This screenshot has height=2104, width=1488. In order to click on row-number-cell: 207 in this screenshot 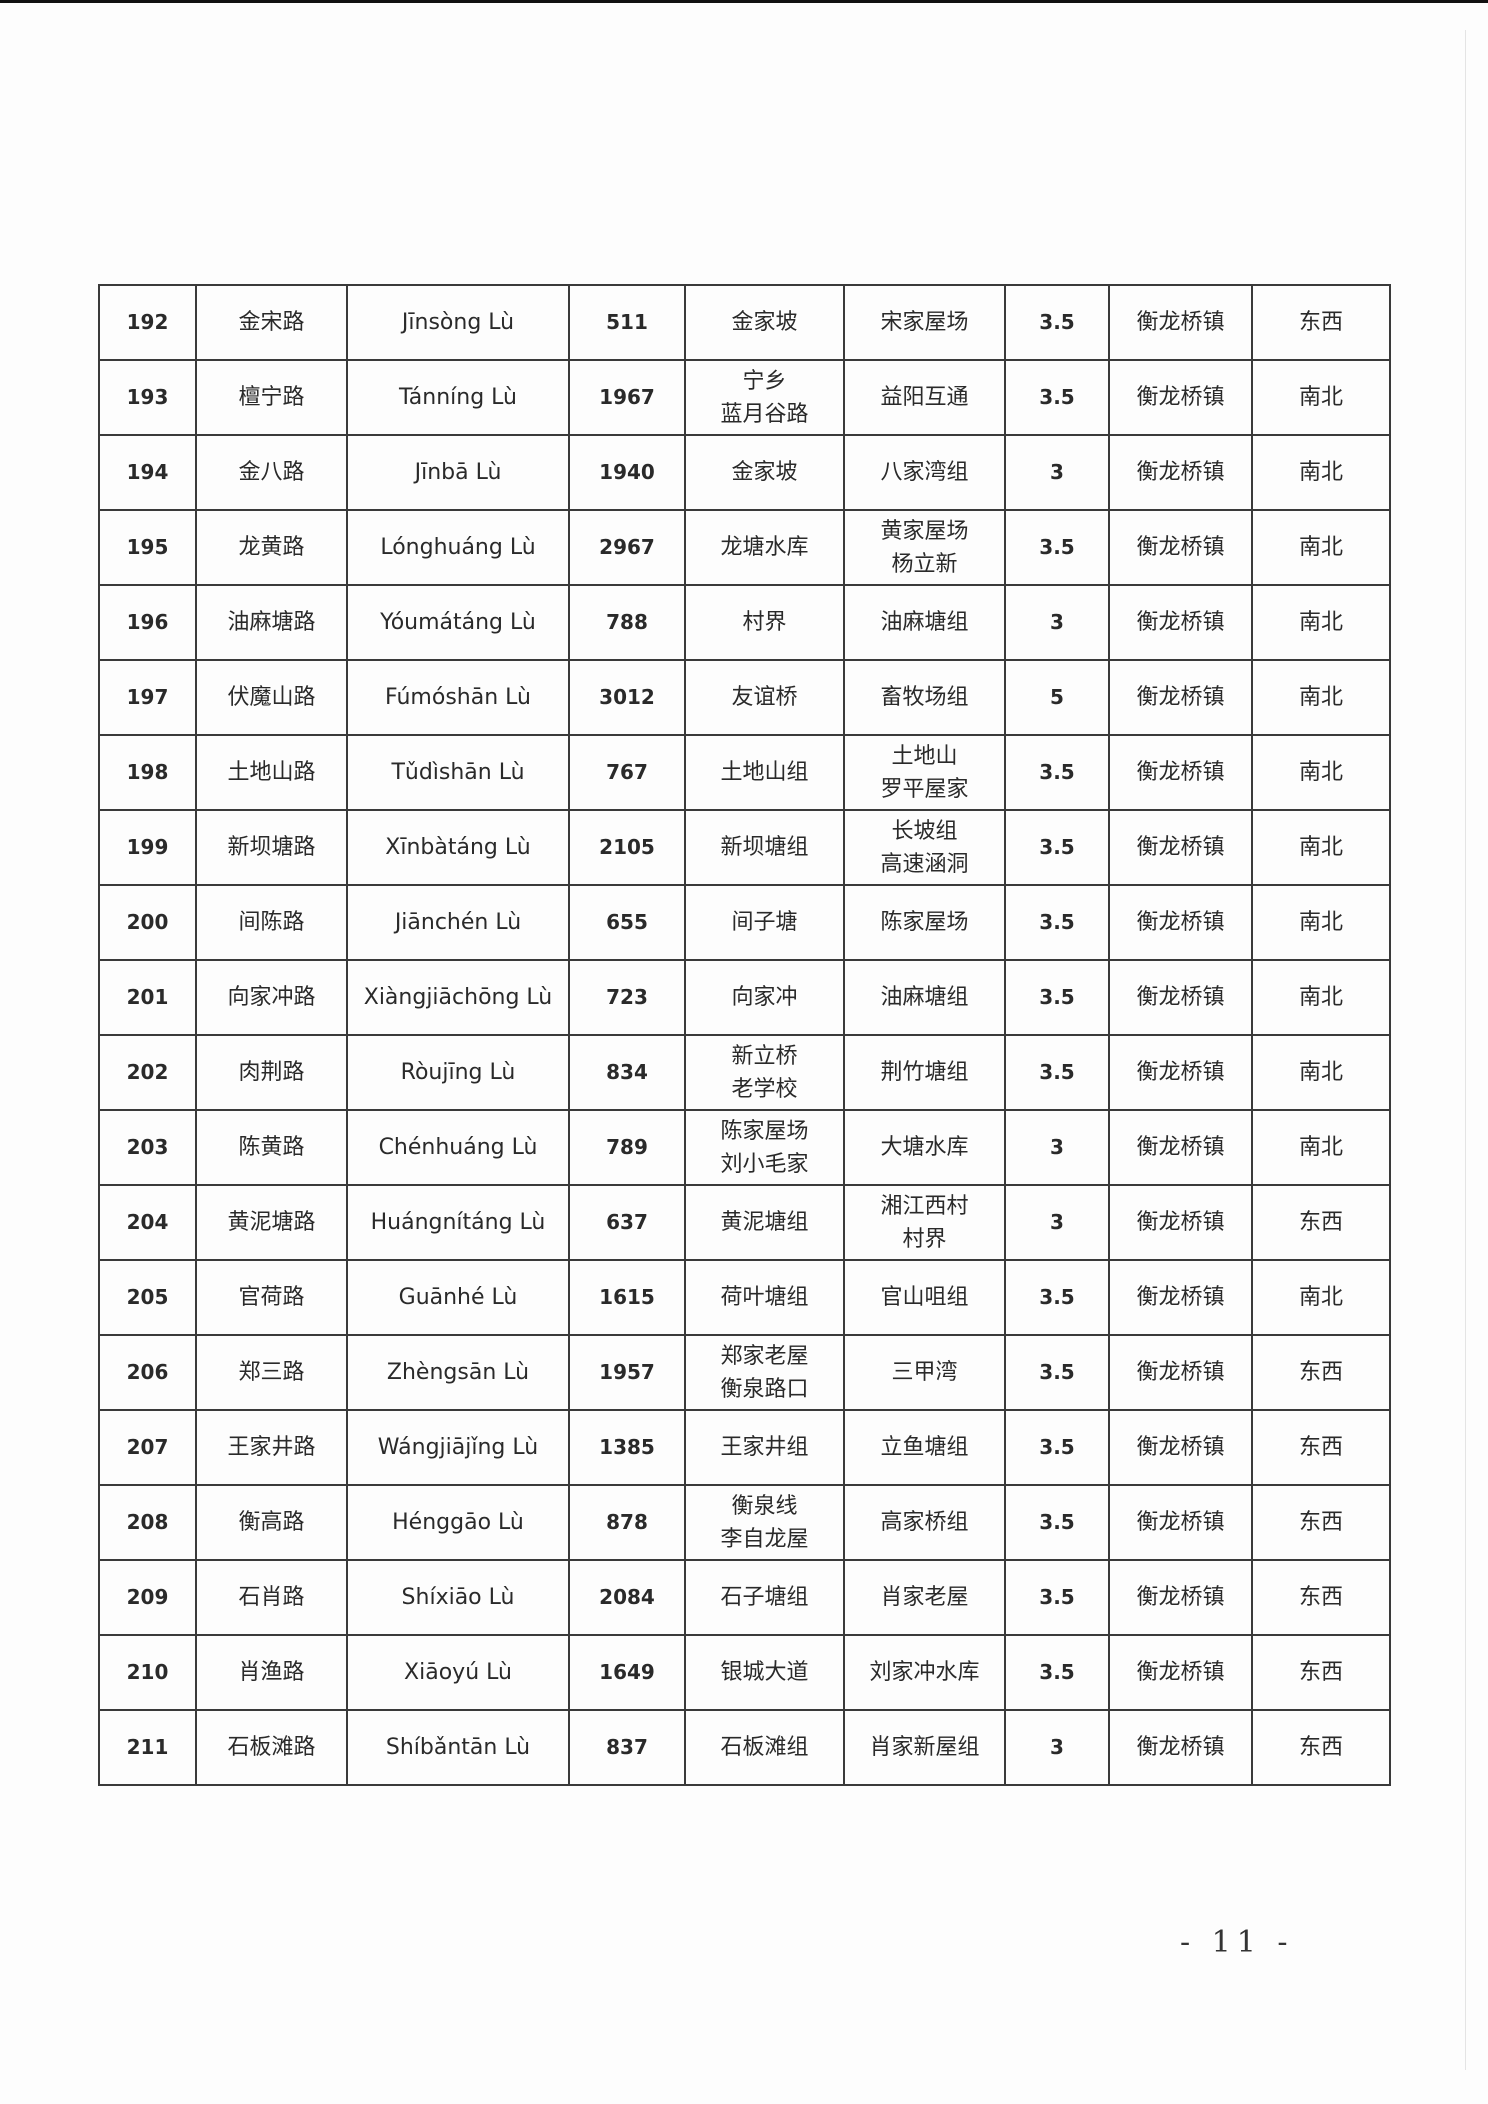, I will do `click(147, 1447)`.